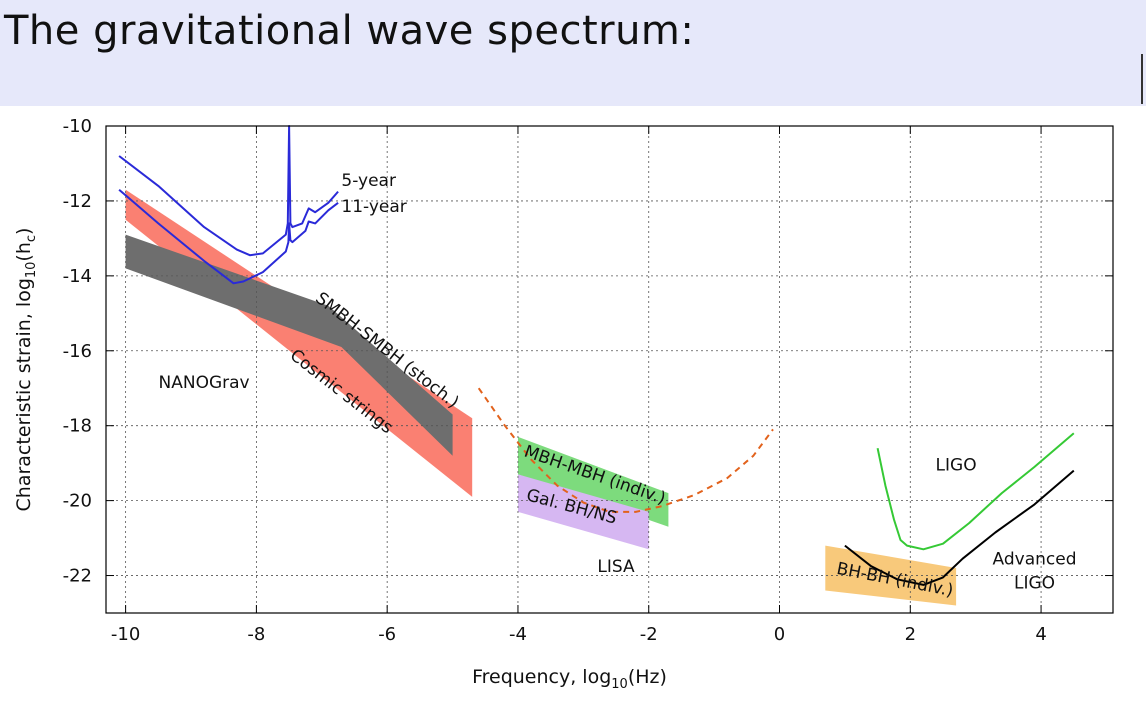 The width and height of the screenshot is (1146, 706). Describe the element at coordinates (31, 270) in the screenshot. I see `y-axis-label-sub: 10` at that location.